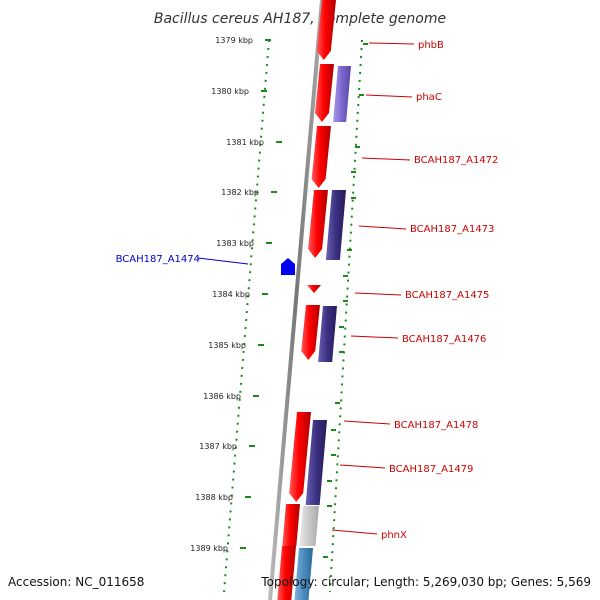 The height and width of the screenshot is (600, 600). I want to click on cds-BCAH187_A1475, so click(314, 289).